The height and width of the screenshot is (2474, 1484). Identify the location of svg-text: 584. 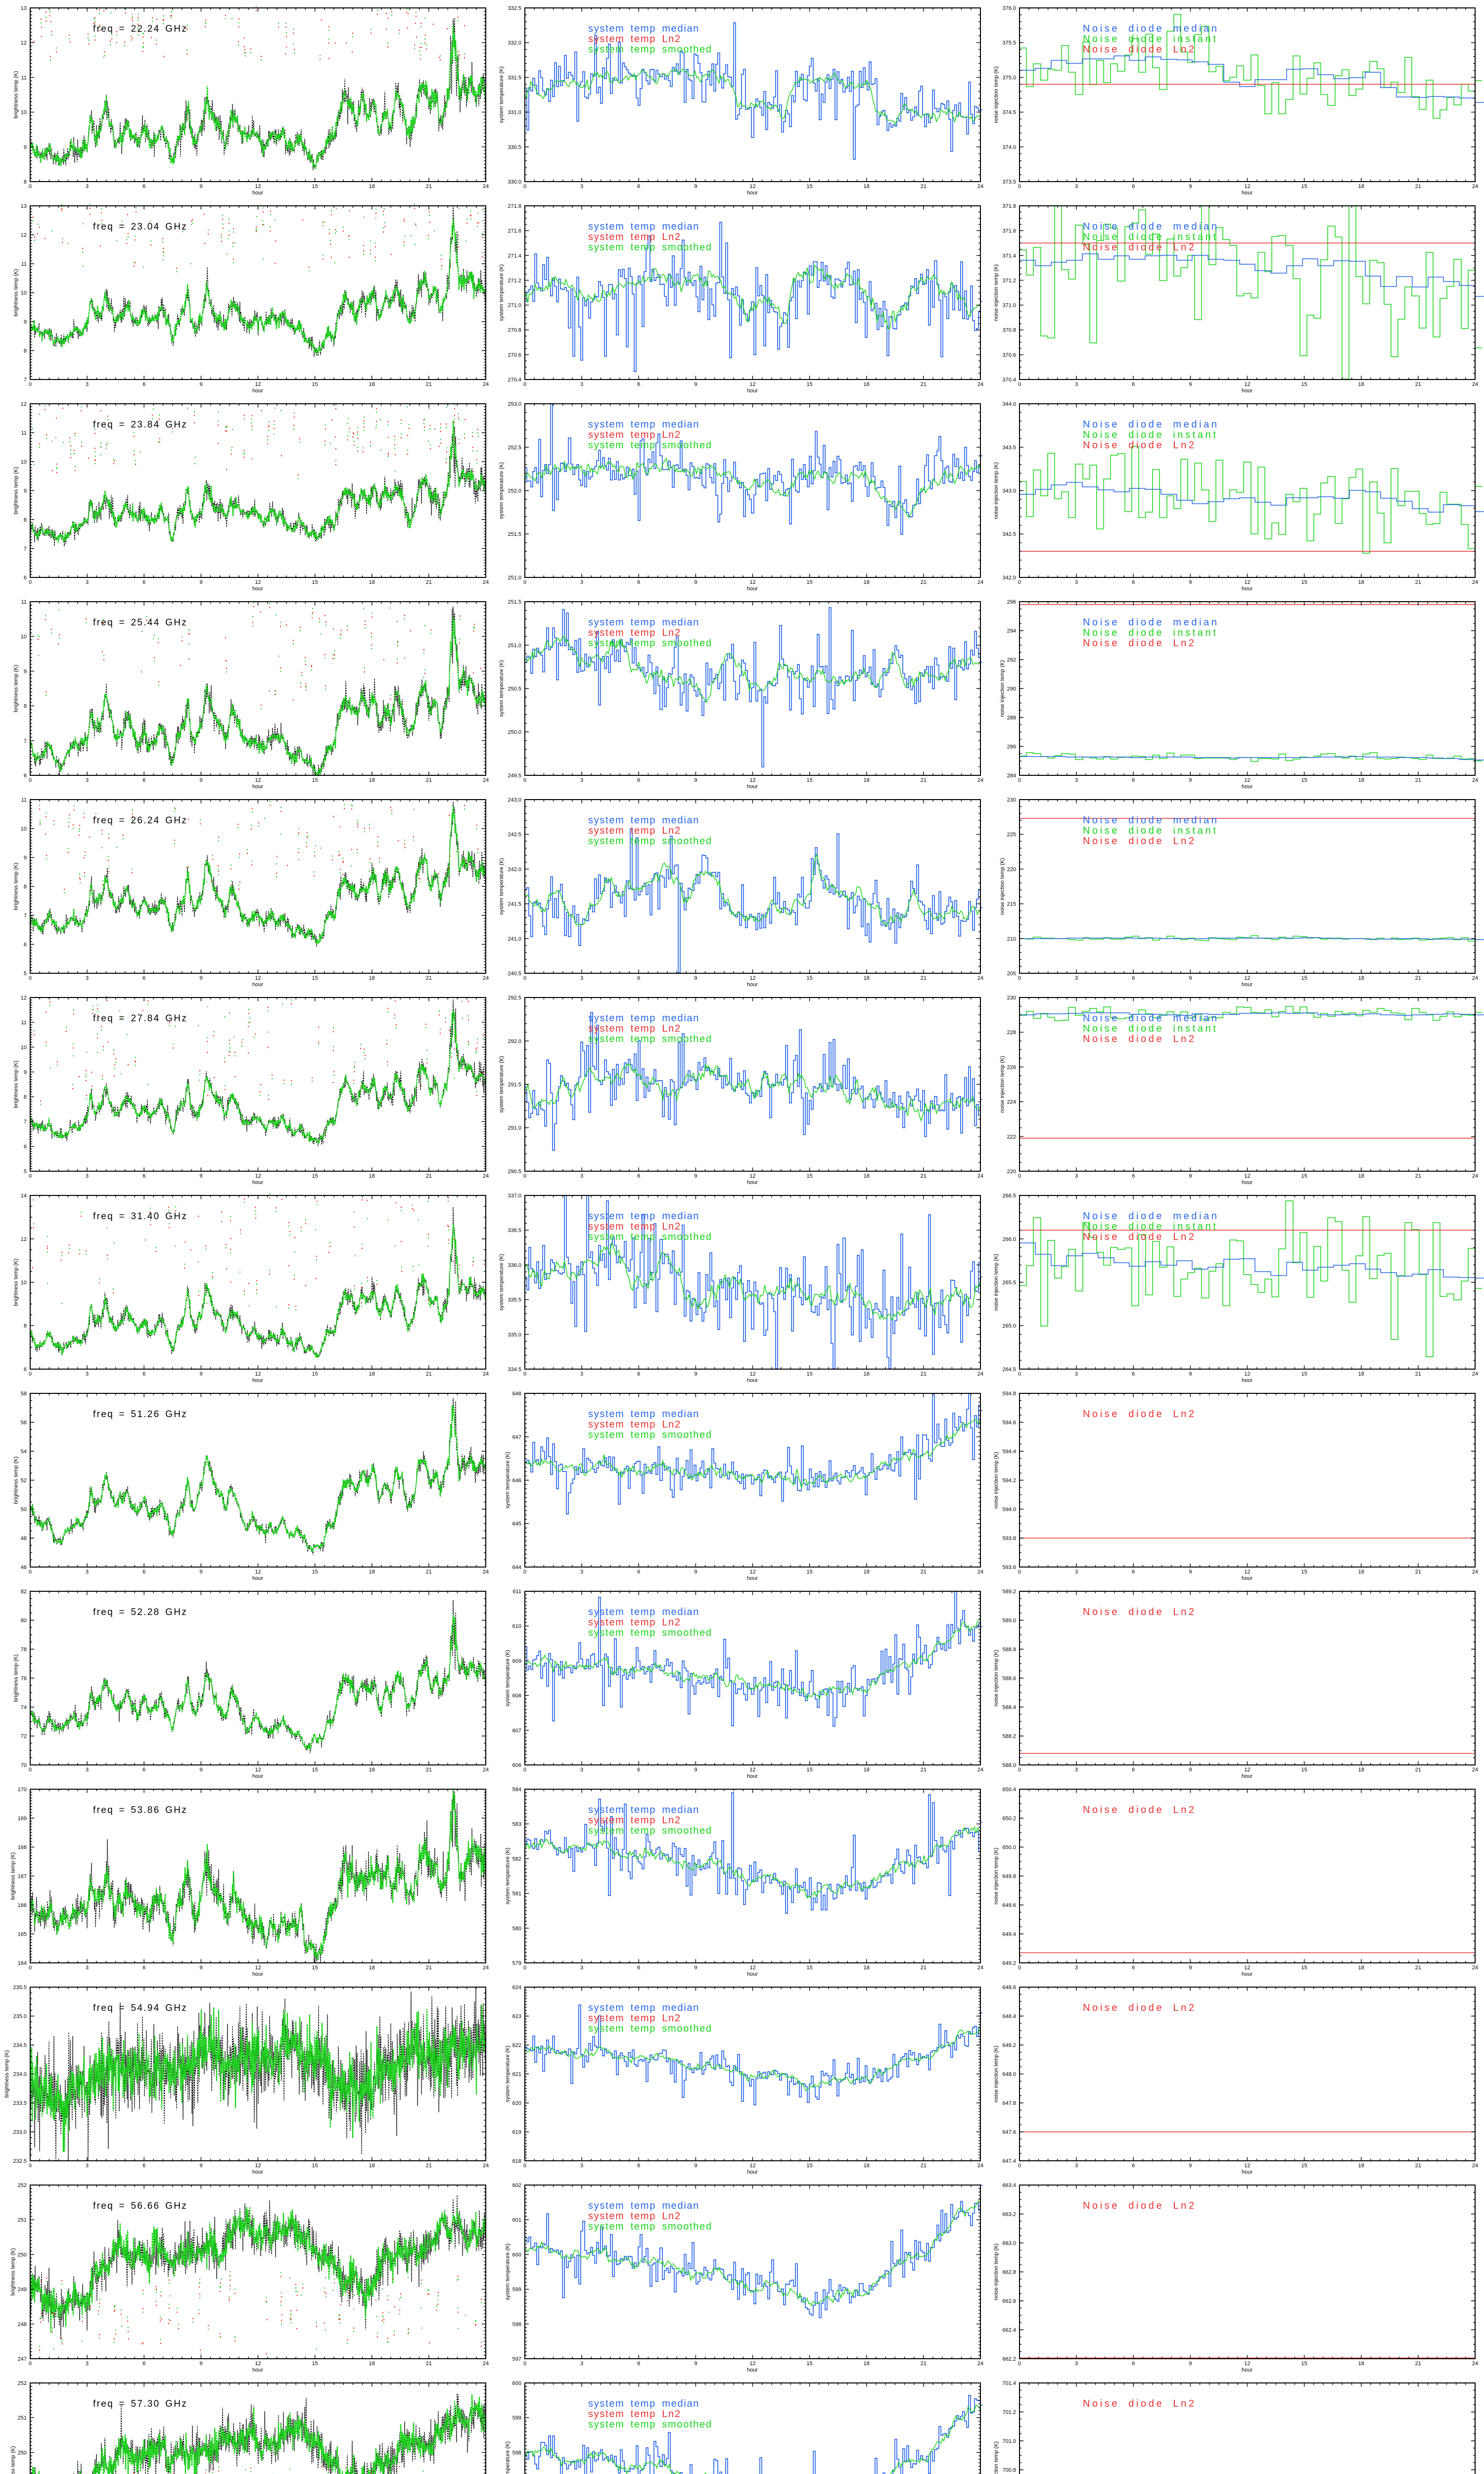
(516, 1790).